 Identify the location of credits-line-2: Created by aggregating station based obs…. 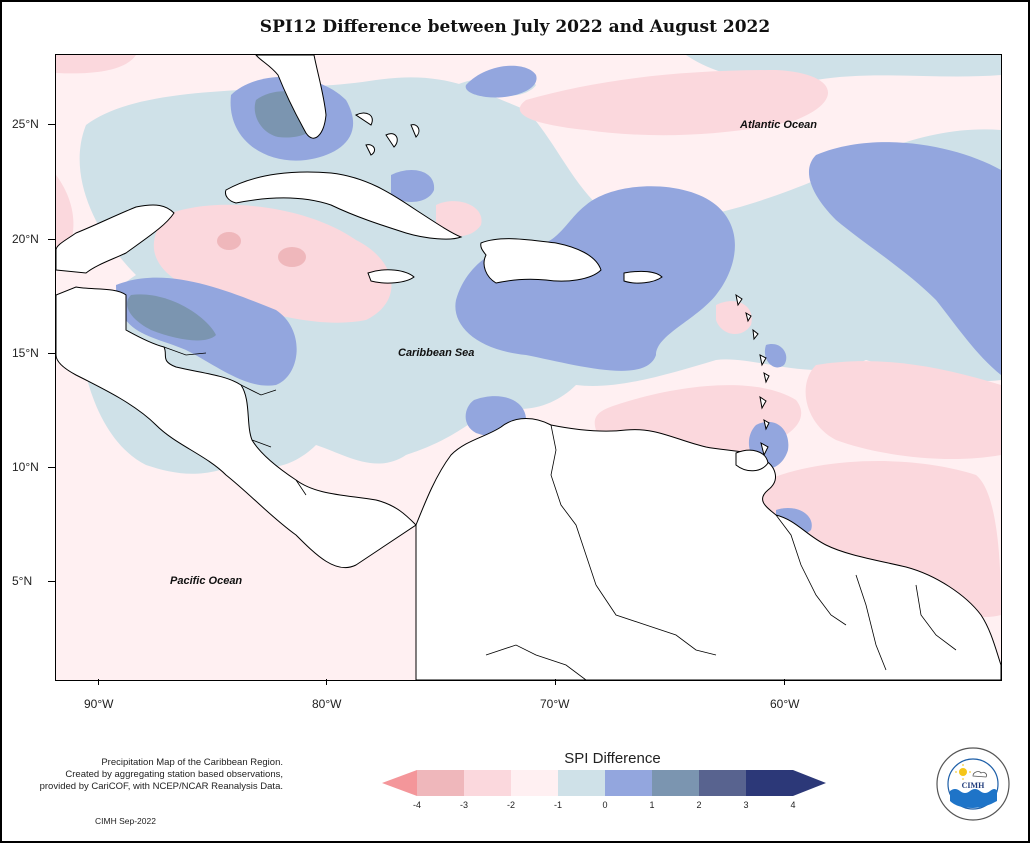
(174, 774).